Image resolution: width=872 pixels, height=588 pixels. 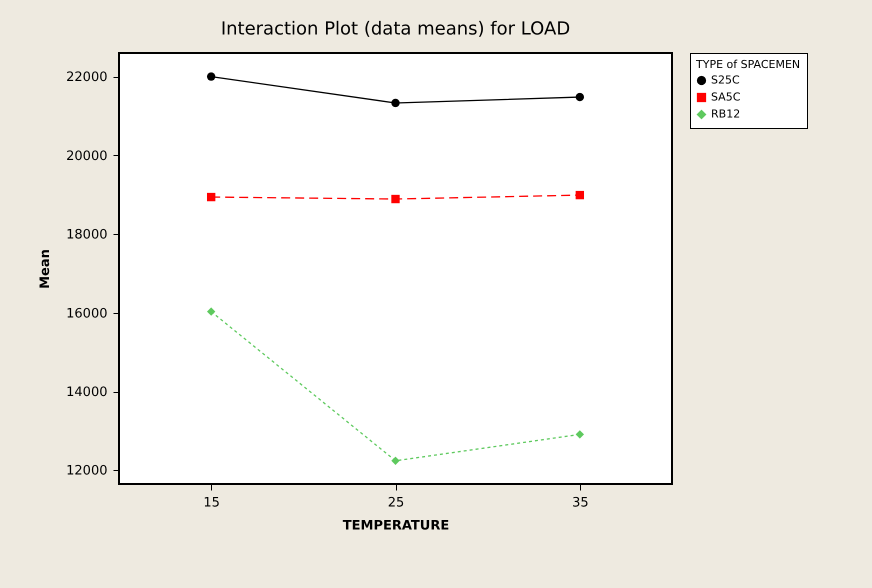 I want to click on y-tick-label: 22000, so click(x=87, y=78).